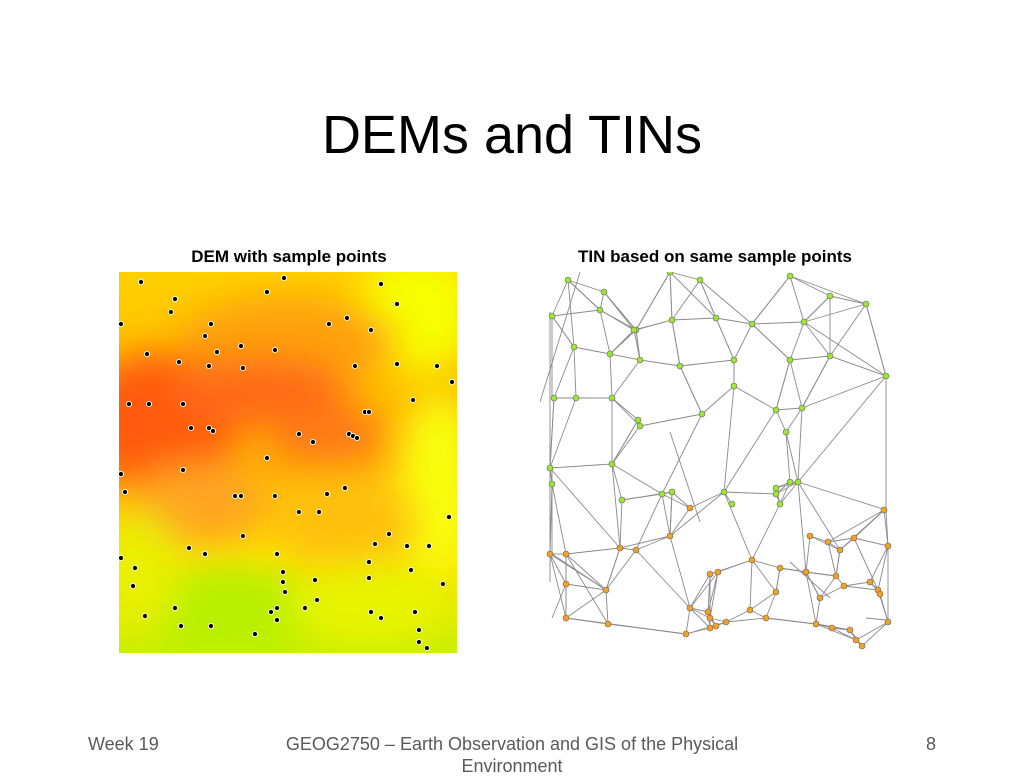  Describe the element at coordinates (512, 135) in the screenshot. I see `slide-title: DEMs and TINs` at that location.